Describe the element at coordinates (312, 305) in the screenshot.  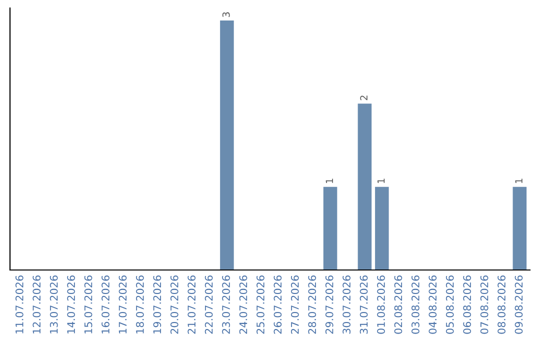
I see `x-tick-label: 28.07.2026` at that location.